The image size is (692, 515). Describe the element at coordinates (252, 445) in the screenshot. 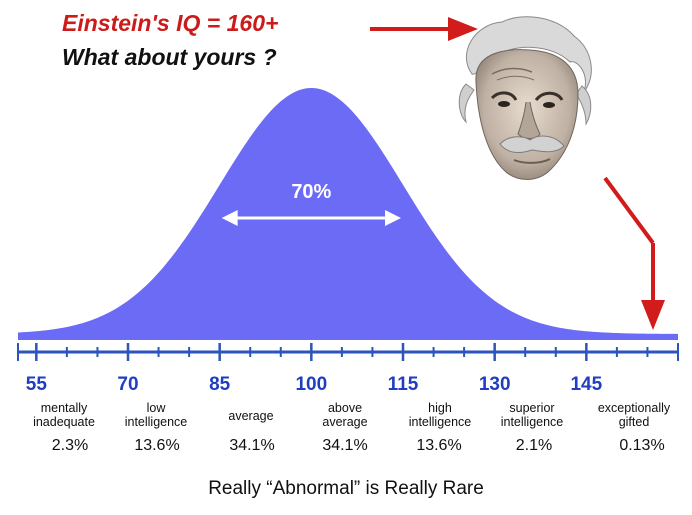

I see `category-percent-average: 34.1%` at that location.